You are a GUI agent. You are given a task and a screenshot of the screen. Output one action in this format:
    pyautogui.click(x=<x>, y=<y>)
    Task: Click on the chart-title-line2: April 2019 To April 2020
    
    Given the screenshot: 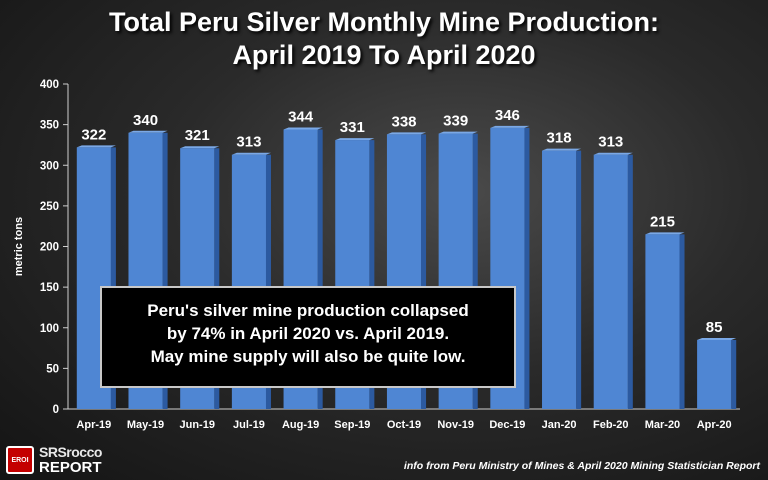 What is the action you would take?
    pyautogui.click(x=384, y=55)
    